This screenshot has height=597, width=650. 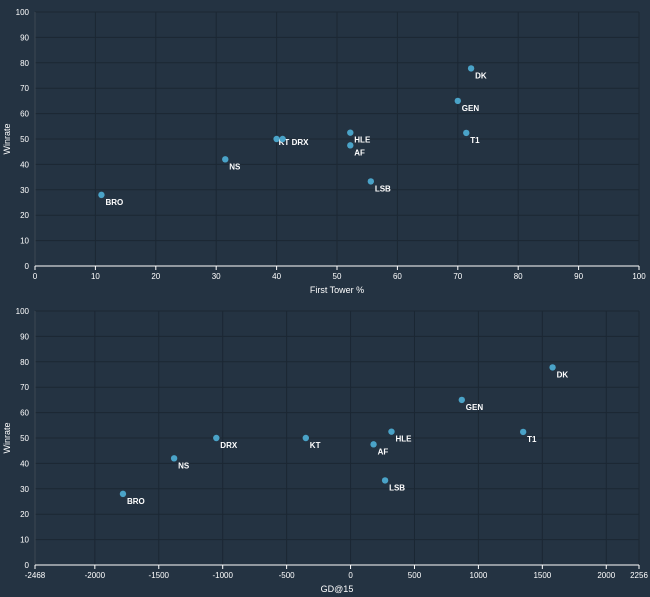 I want to click on x-tick-label: 500, so click(x=415, y=575).